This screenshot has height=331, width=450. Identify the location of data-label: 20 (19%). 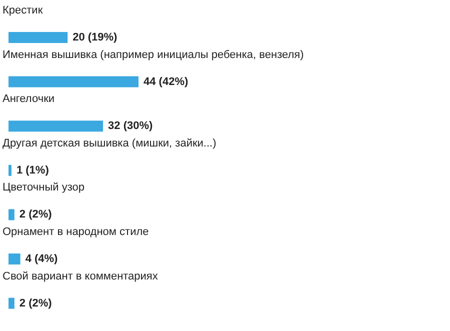
(95, 38).